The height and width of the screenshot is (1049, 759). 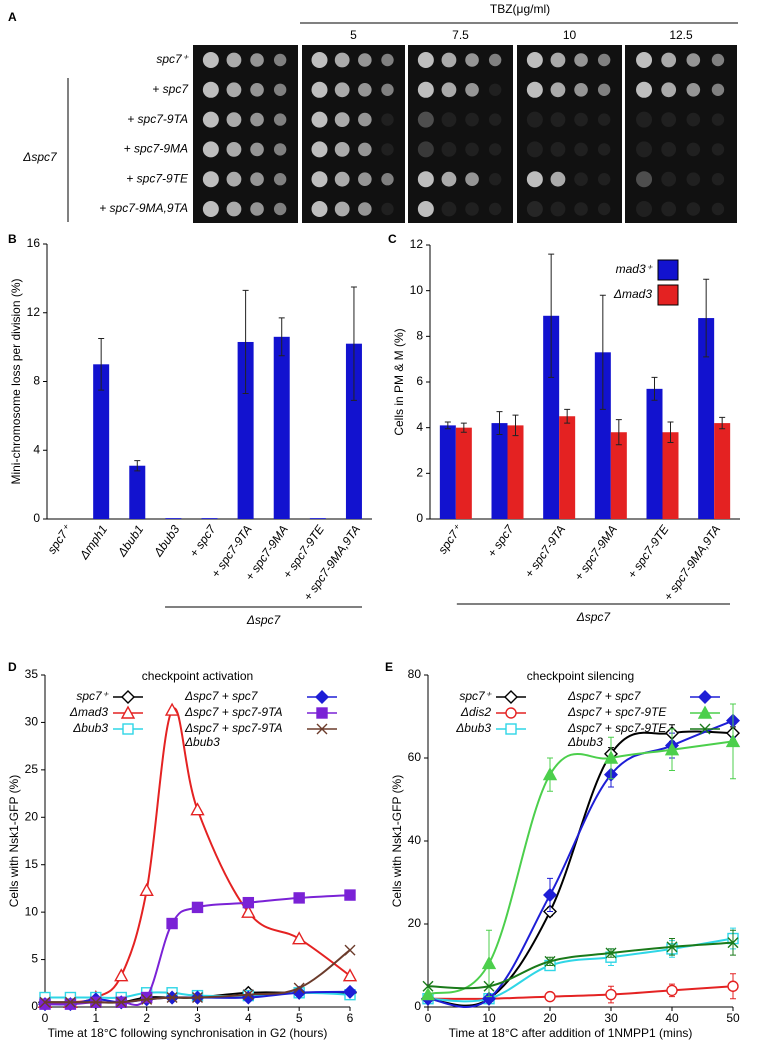 What do you see at coordinates (14, 841) in the screenshot?
I see `y-axis-label: Cells with Nsk1-GFP (%)` at bounding box center [14, 841].